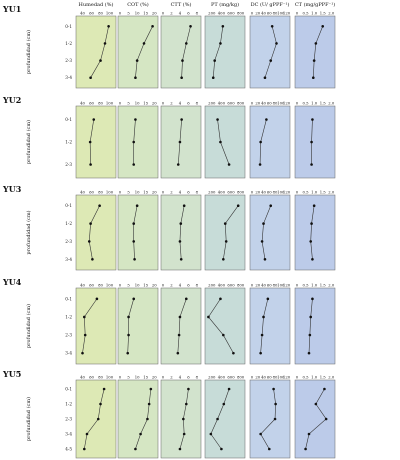  I want to click on x-tick-label: 0.5, so click(306, 192).